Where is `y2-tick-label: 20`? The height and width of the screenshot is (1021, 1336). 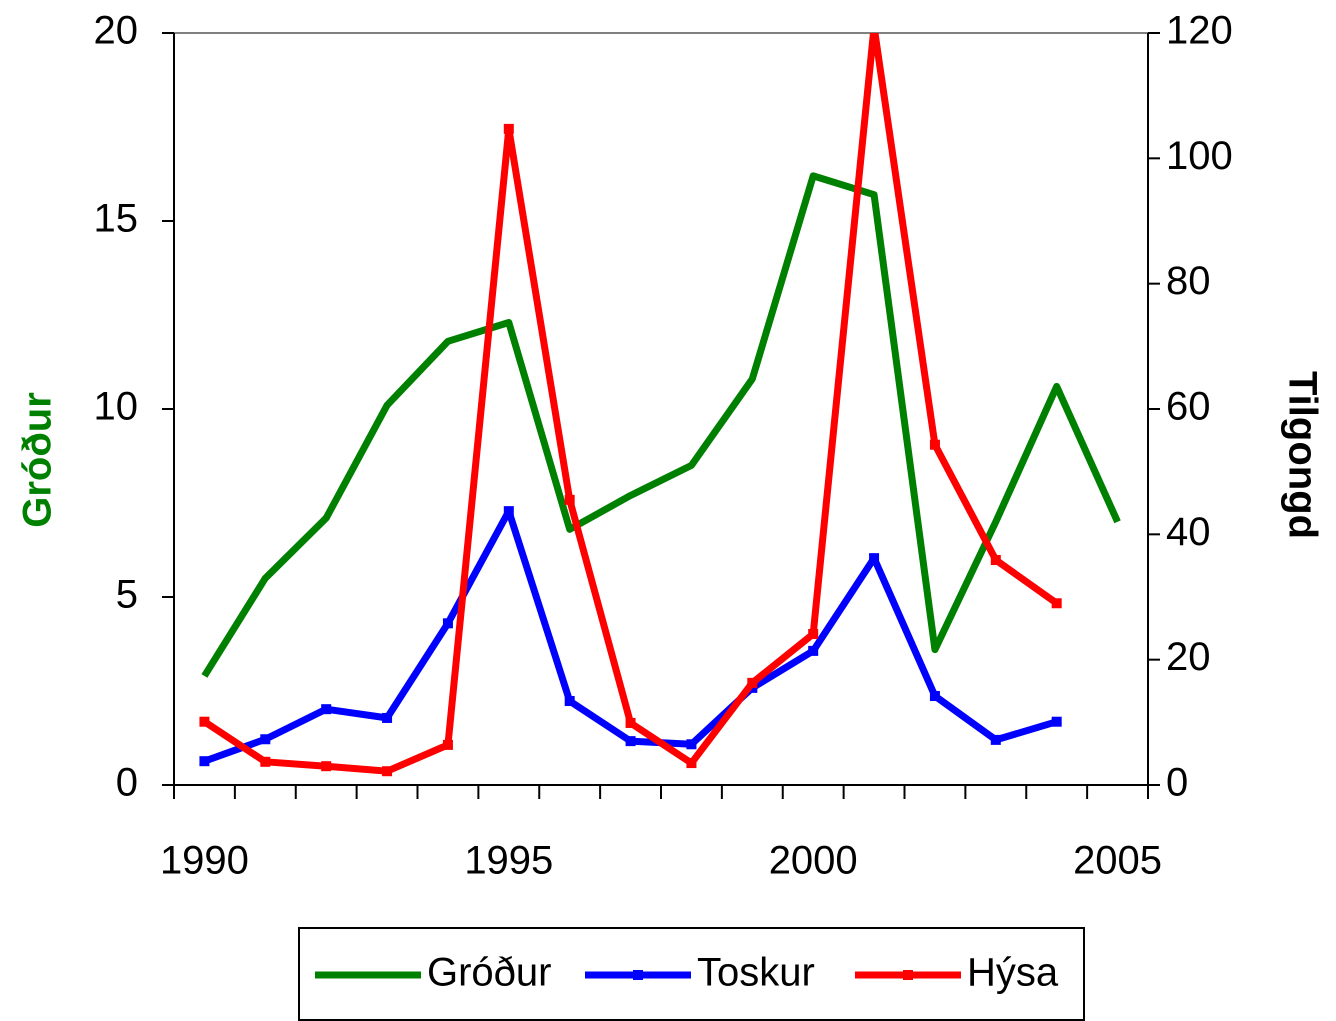 y2-tick-label: 20 is located at coordinates (1188, 657).